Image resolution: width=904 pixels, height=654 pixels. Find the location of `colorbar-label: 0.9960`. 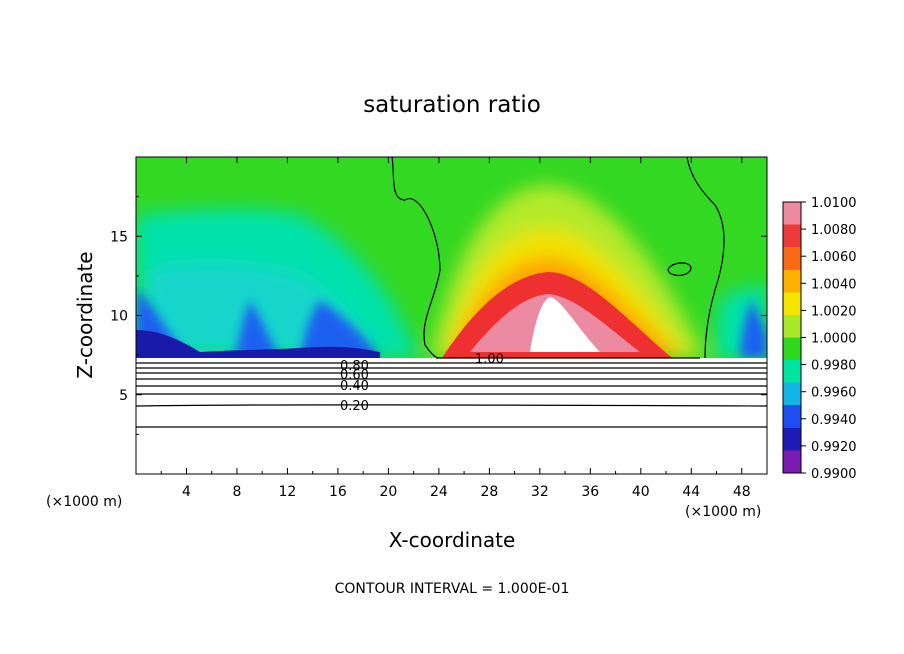

colorbar-label: 0.9960 is located at coordinates (834, 393).